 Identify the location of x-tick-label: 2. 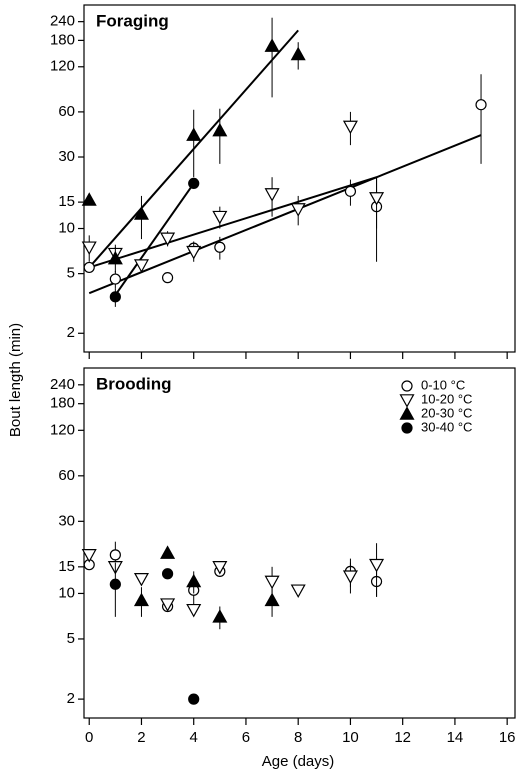
(141, 737).